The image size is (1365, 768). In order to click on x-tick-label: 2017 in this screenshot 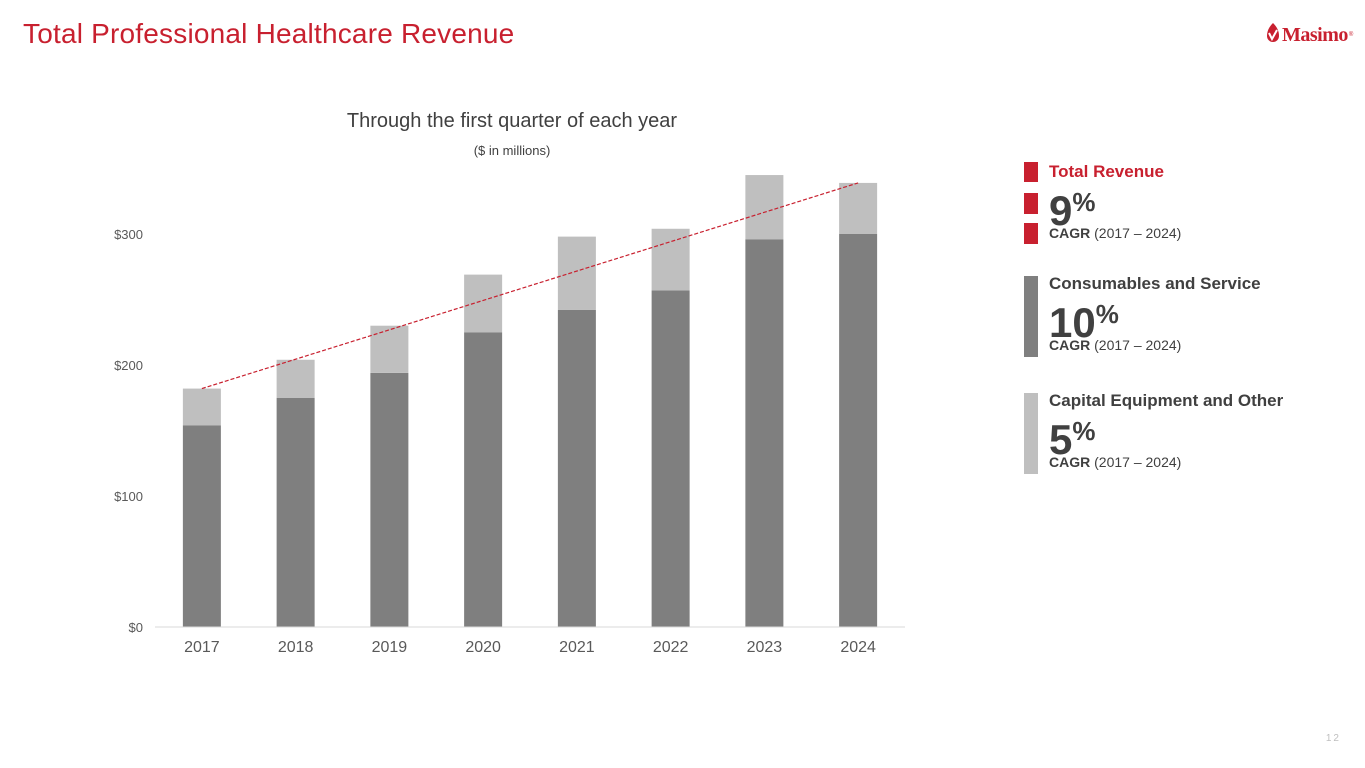, I will do `click(202, 647)`.